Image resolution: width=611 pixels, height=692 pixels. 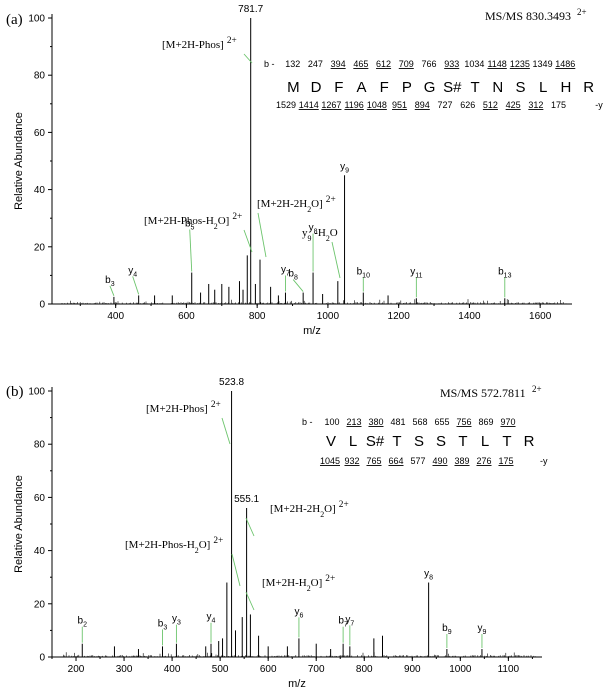 What do you see at coordinates (496, 64) in the screenshot?
I see `b-ion-mass: 1148` at bounding box center [496, 64].